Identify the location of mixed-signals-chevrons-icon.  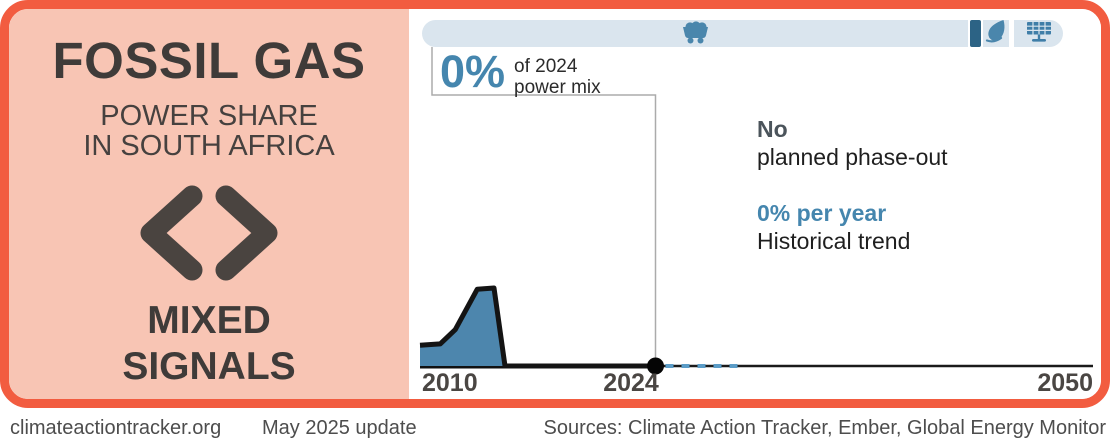
(209, 235).